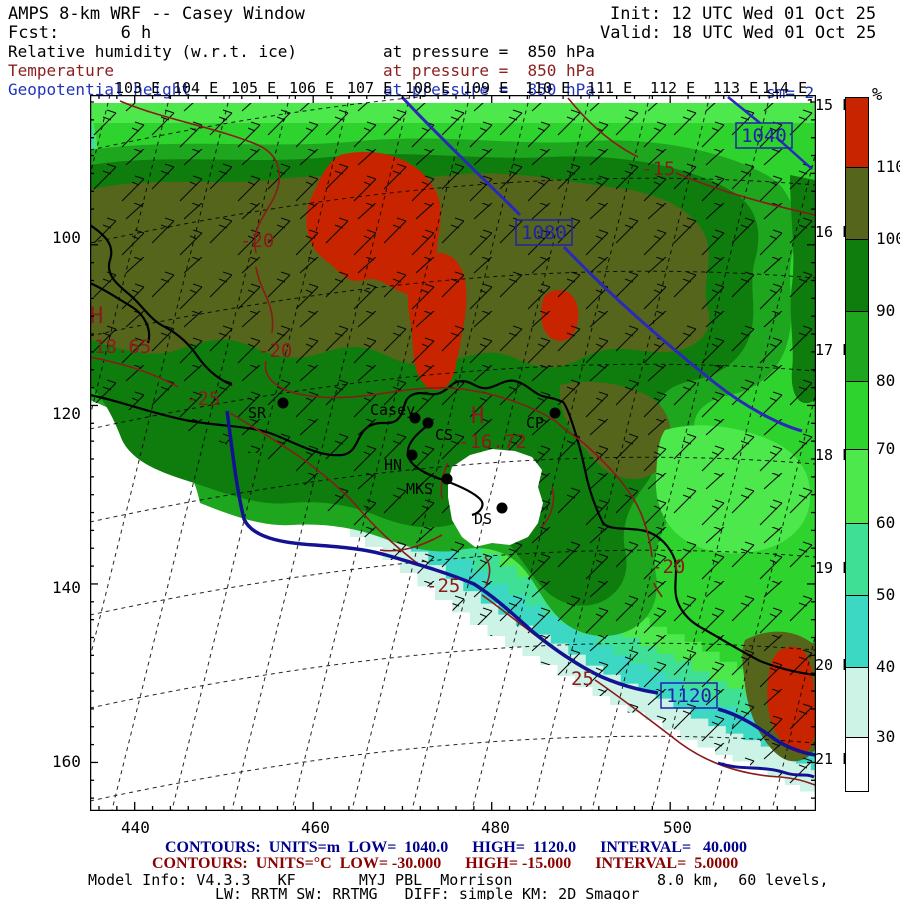  What do you see at coordinates (428, 88) in the screenshot?
I see `top-lon-label: 108 E` at bounding box center [428, 88].